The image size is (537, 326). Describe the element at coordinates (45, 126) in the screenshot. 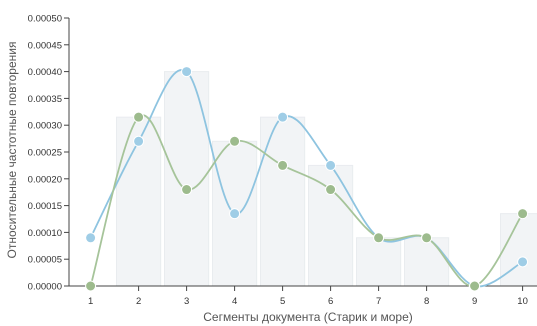

I see `y-tick-label: 0.00030` at that location.